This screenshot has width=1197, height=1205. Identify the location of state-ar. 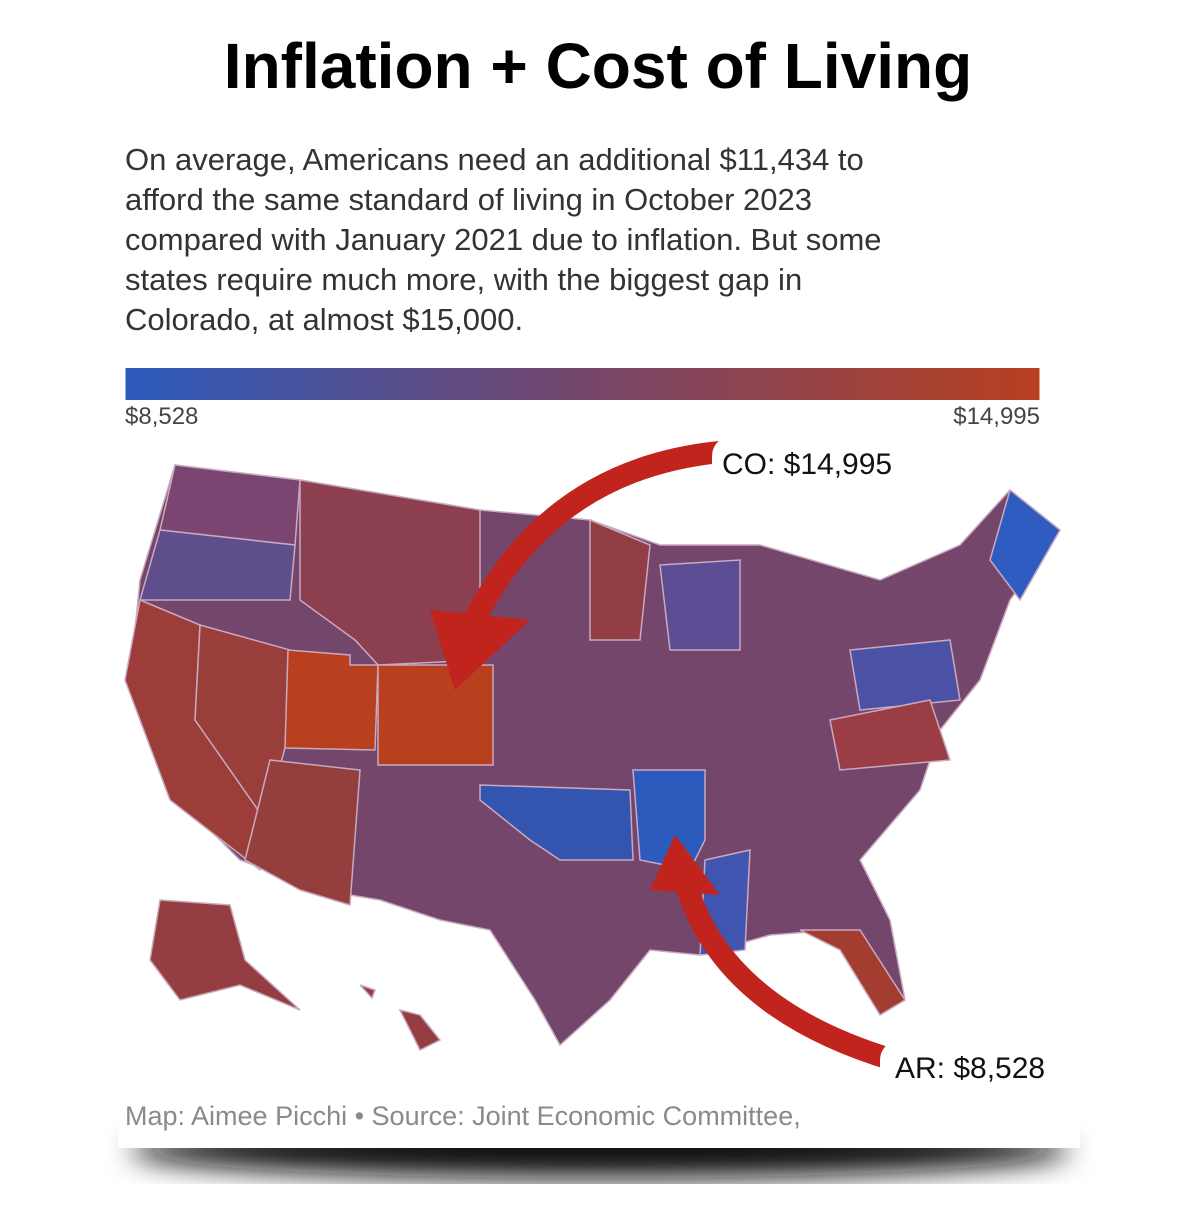
(669, 820).